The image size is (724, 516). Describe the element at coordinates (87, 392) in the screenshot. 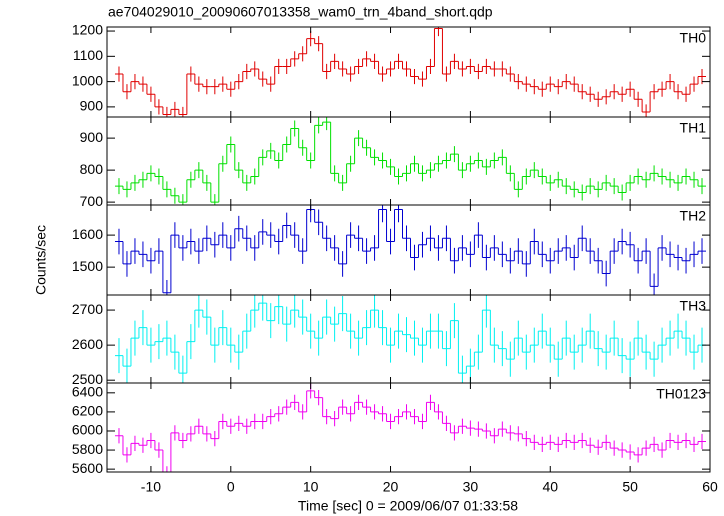

I see `y-tick-label: 6400` at that location.